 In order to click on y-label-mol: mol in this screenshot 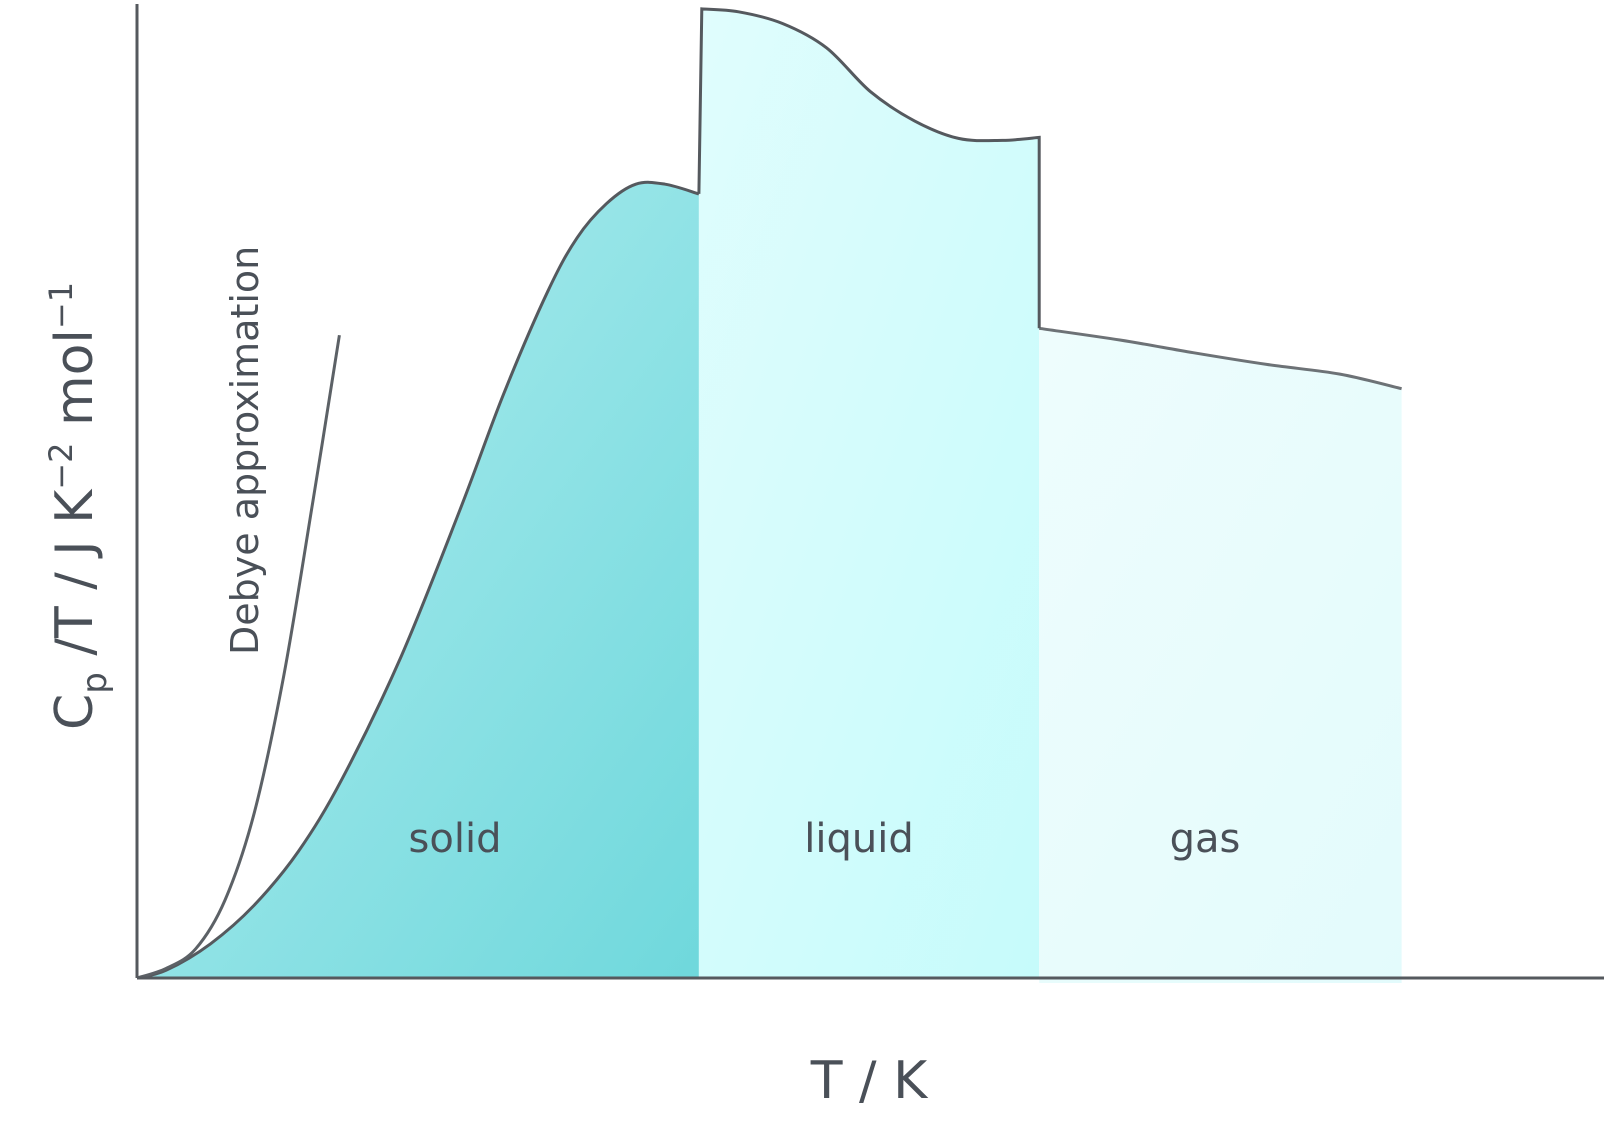, I will do `click(75, 385)`.